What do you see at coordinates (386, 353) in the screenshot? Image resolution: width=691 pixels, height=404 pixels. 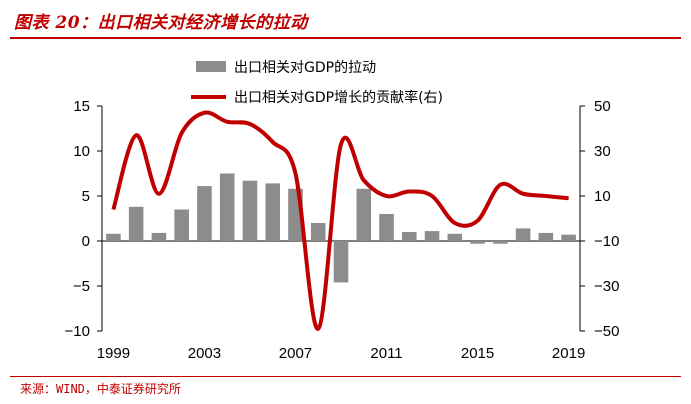 I see `x-tick-label: 2011` at bounding box center [386, 353].